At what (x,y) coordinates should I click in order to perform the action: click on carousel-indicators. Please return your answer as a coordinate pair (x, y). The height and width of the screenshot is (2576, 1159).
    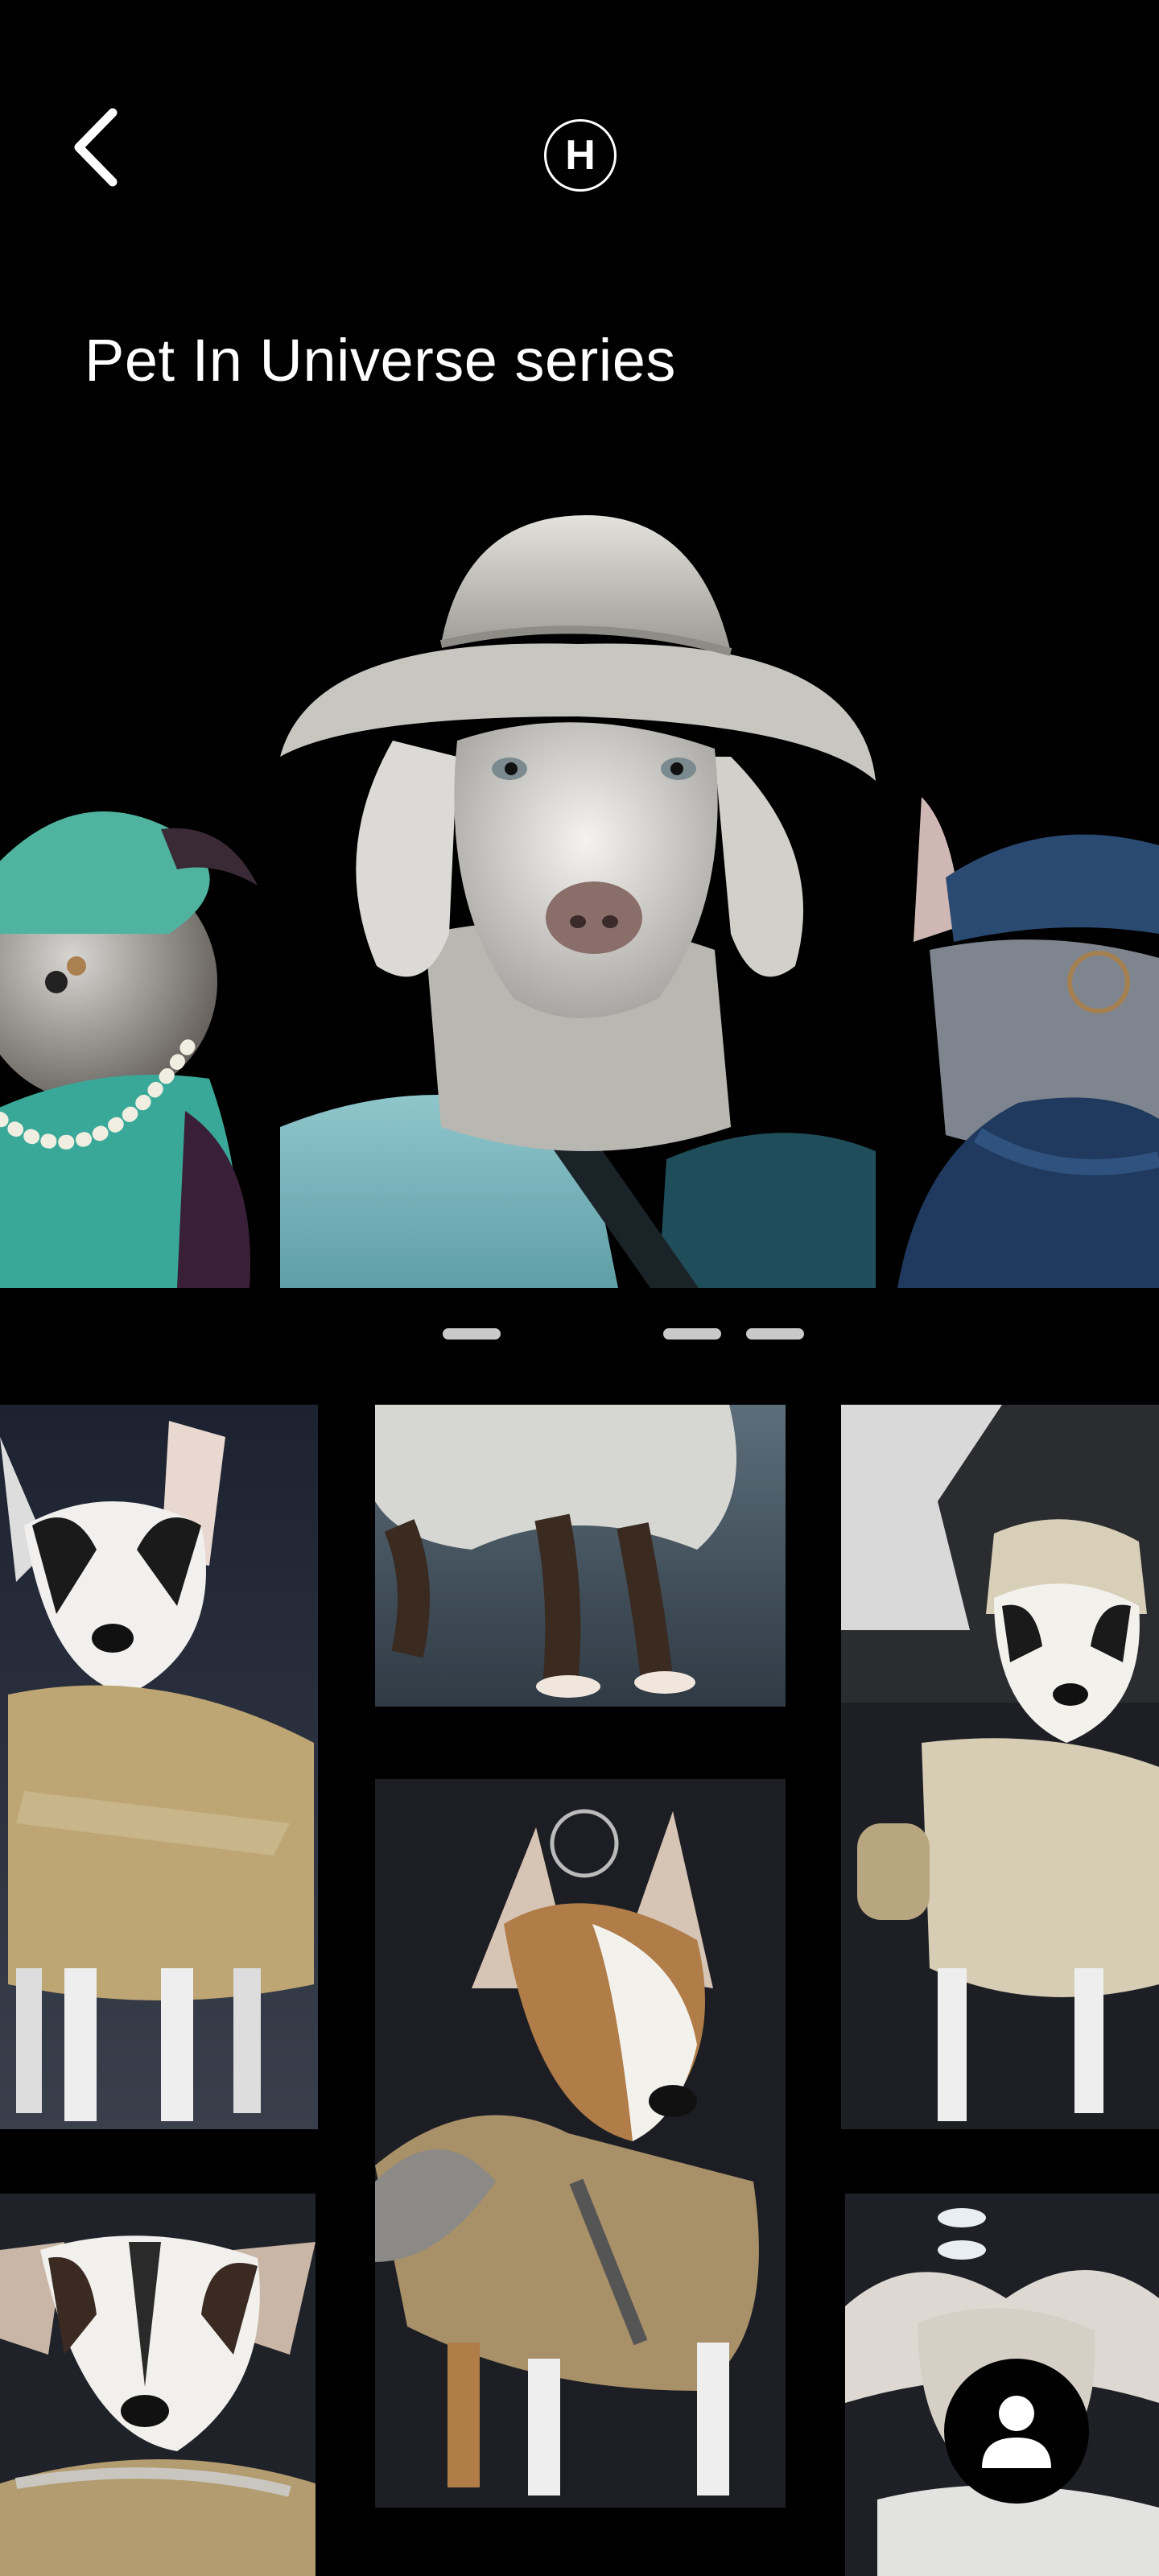
    Looking at the image, I should click on (579, 1336).